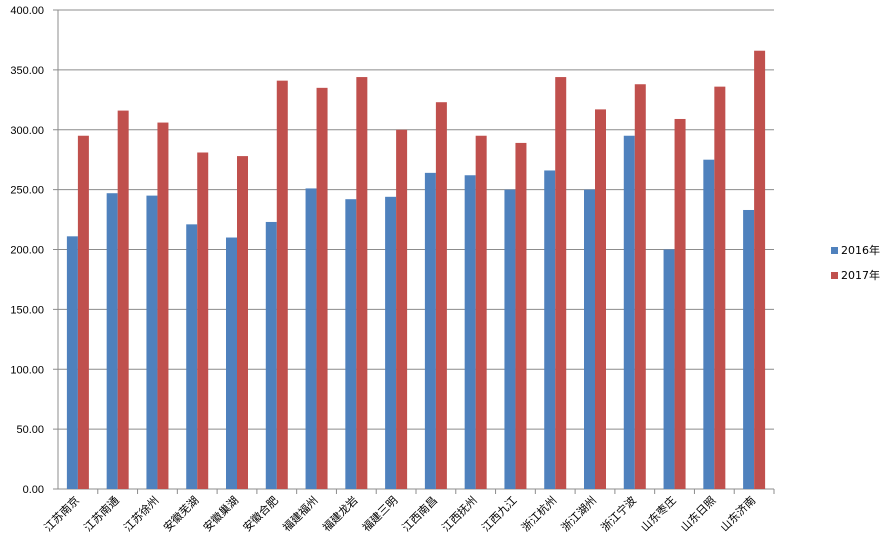 This screenshot has height=549, width=887. I want to click on x-tick-label: 江西抚州, so click(459, 513).